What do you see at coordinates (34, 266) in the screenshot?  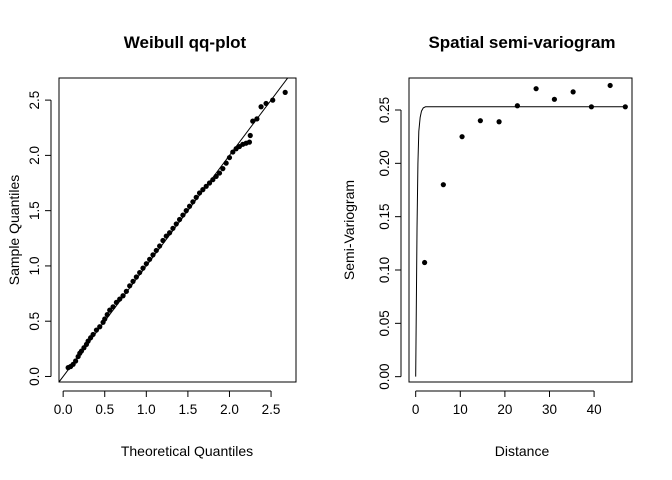 I see `qq-y-tick-label: 1.0` at bounding box center [34, 266].